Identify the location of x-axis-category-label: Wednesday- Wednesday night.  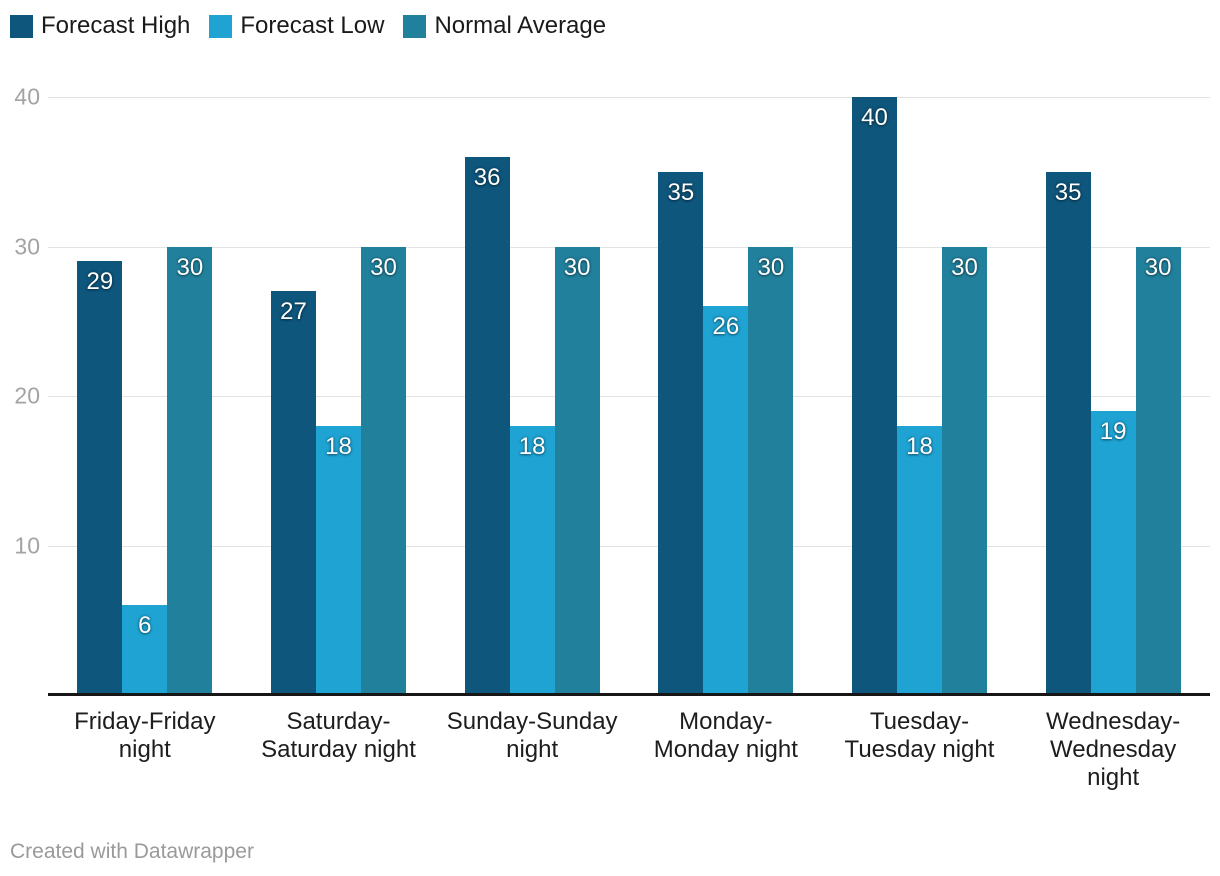
(1113, 749).